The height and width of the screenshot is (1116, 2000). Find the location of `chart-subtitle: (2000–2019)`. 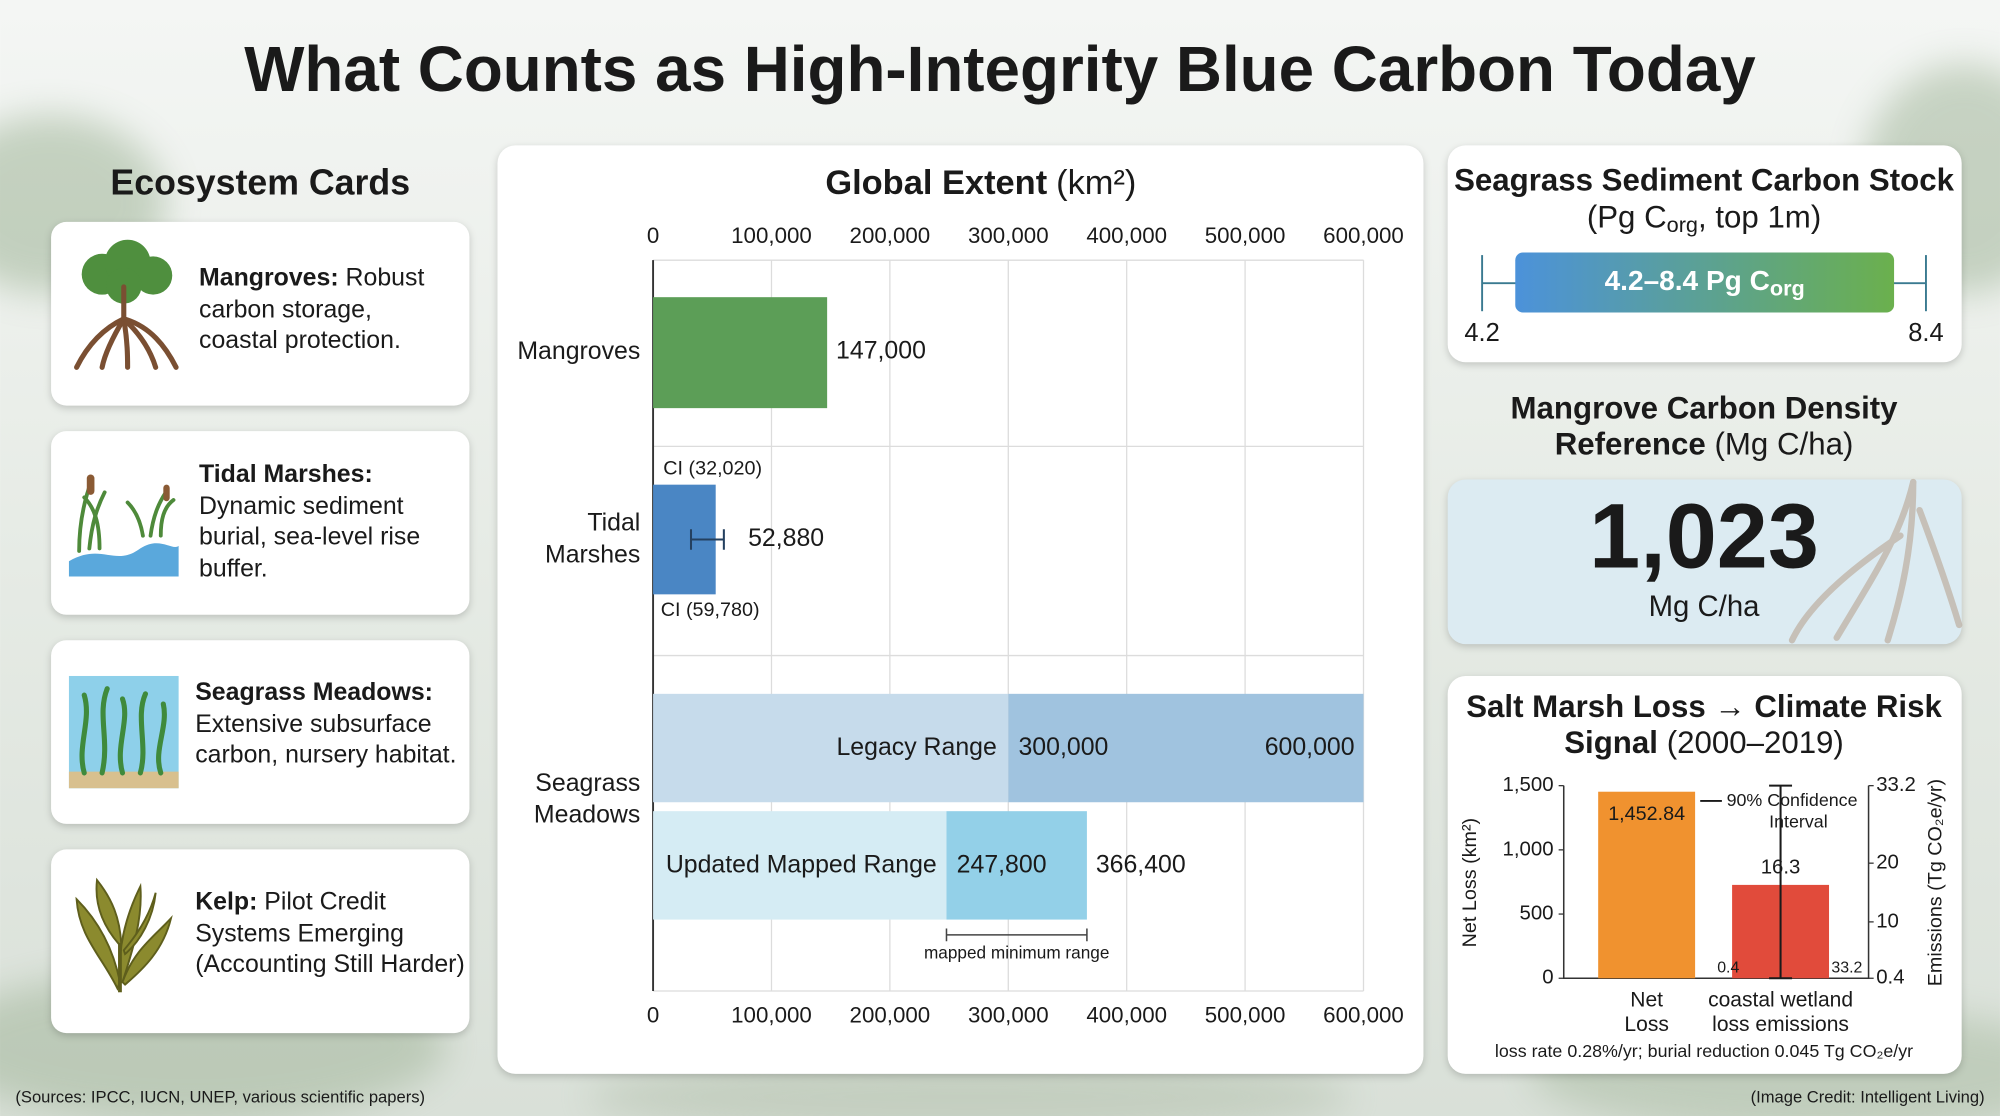

chart-subtitle: (2000–2019) is located at coordinates (1755, 742).